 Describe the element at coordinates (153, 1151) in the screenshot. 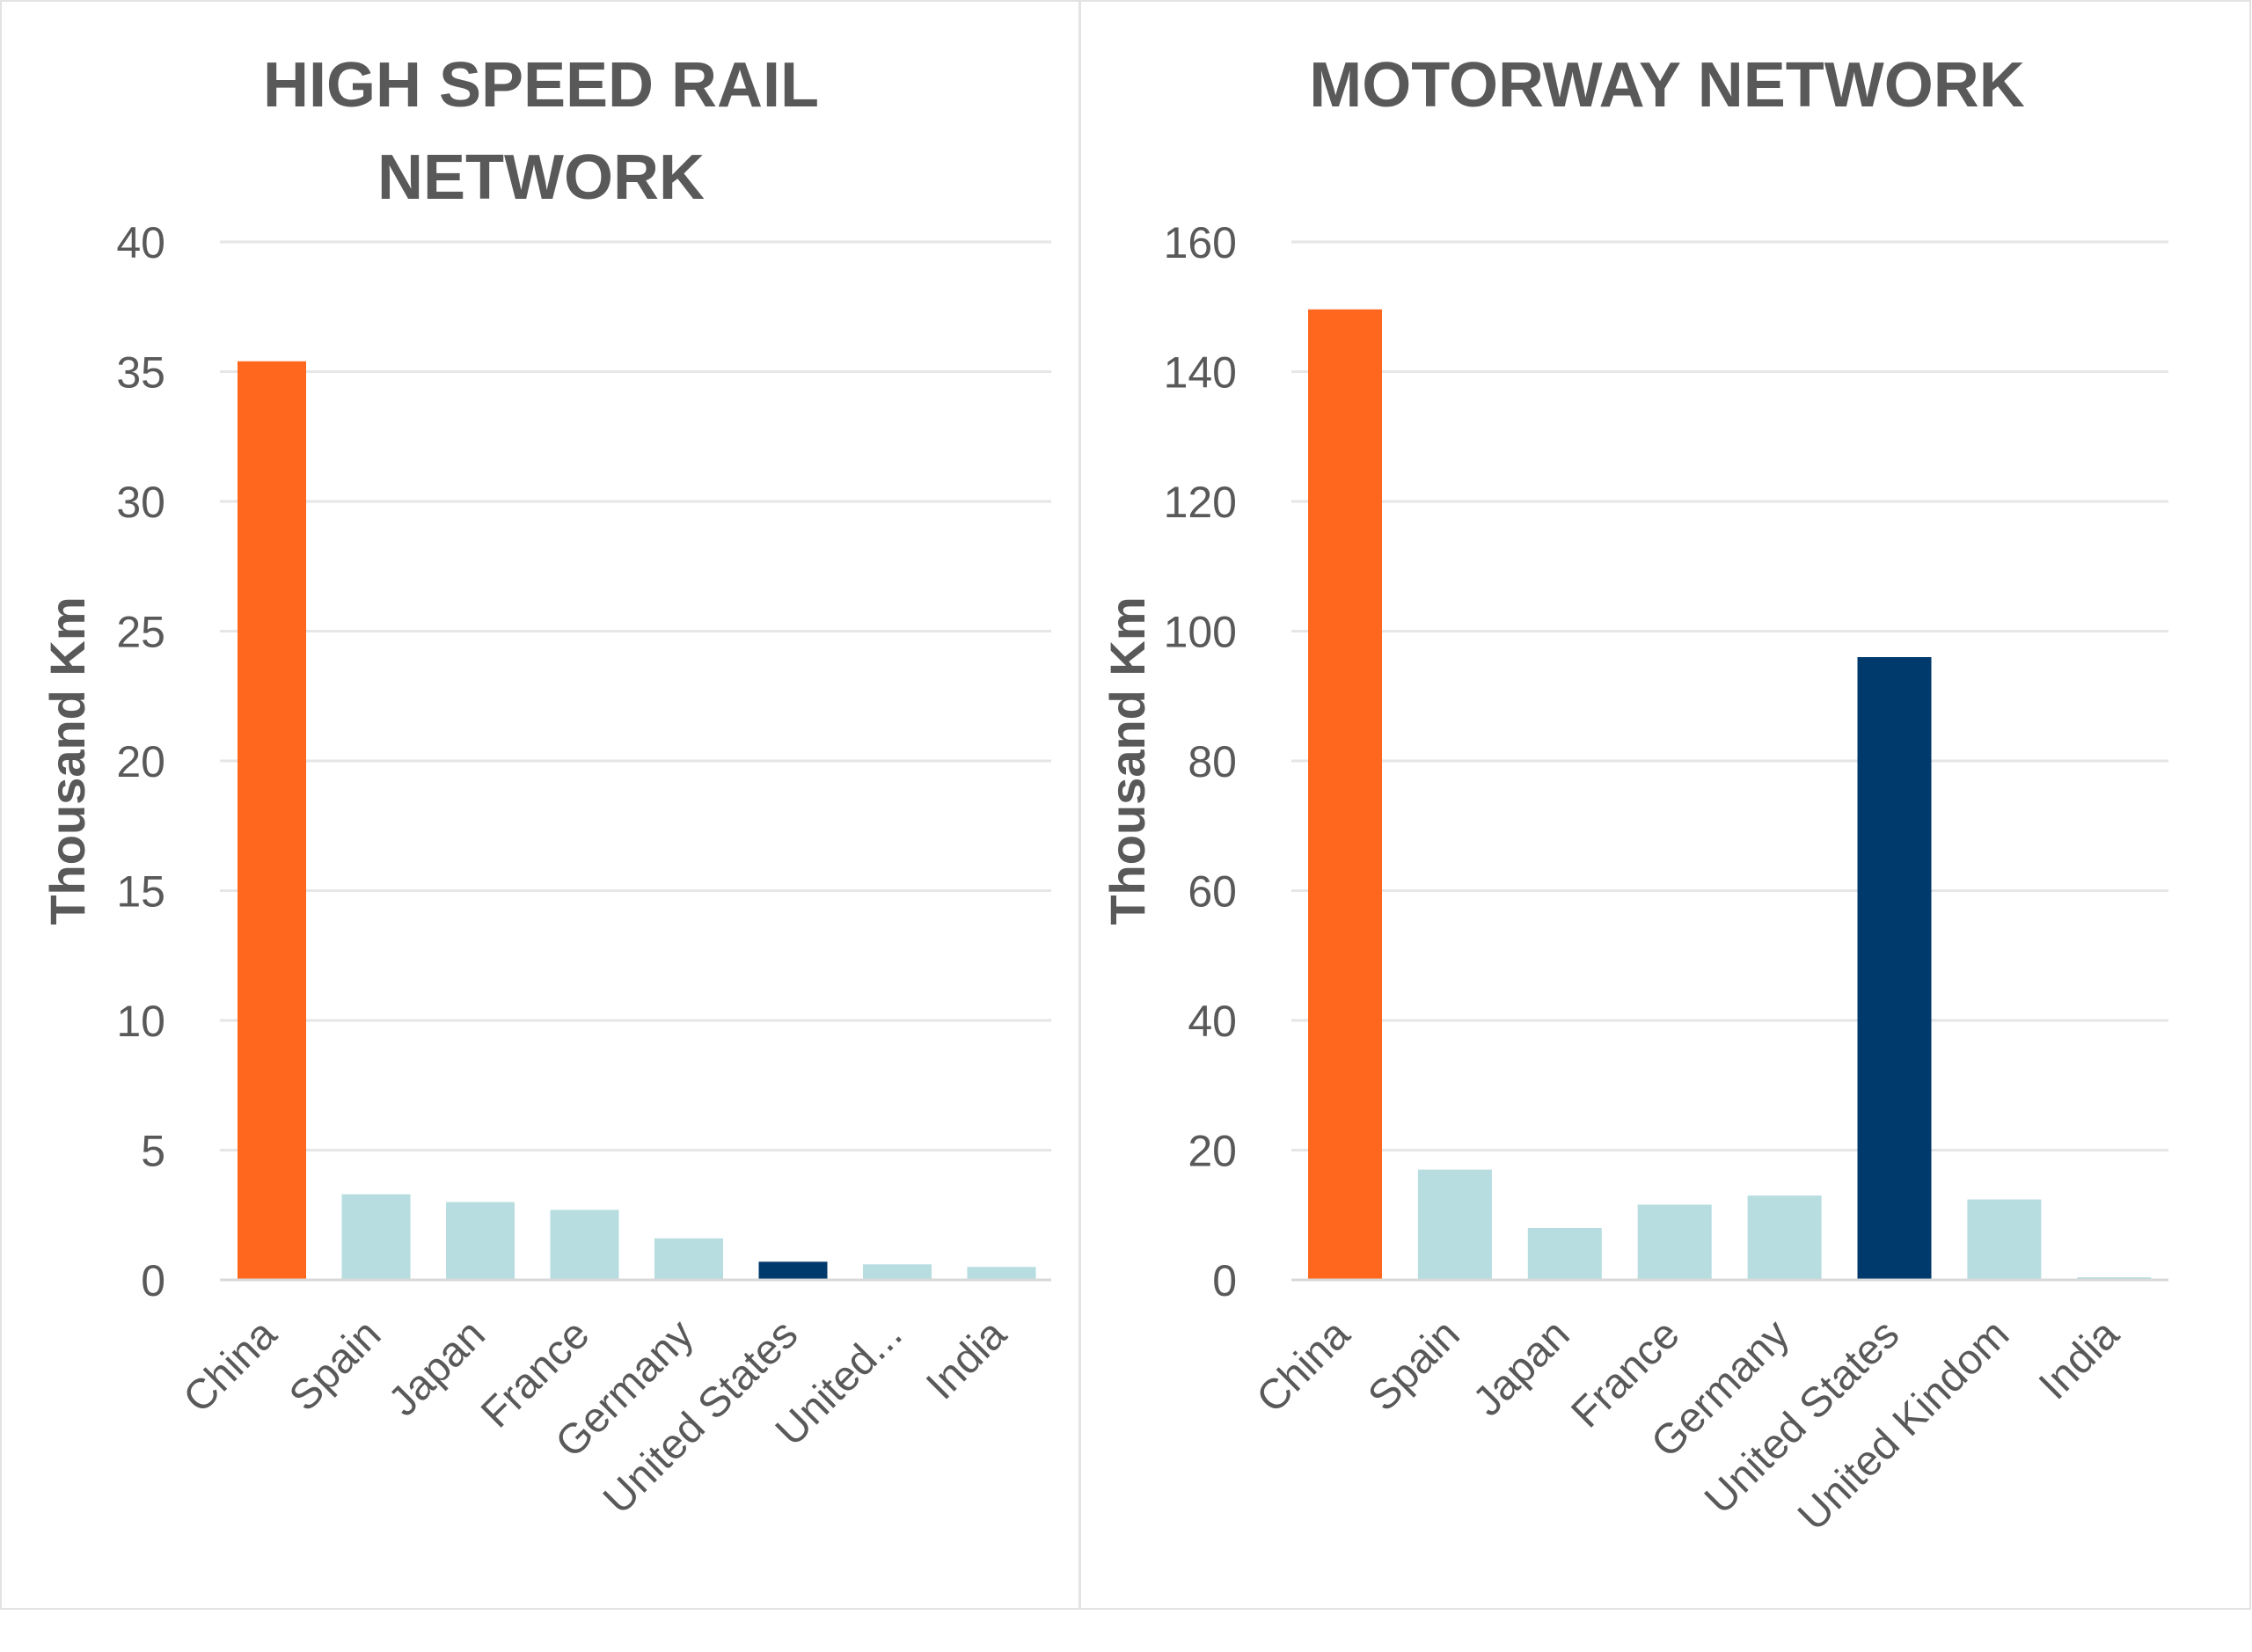

I see `y-tick-label: 5` at that location.